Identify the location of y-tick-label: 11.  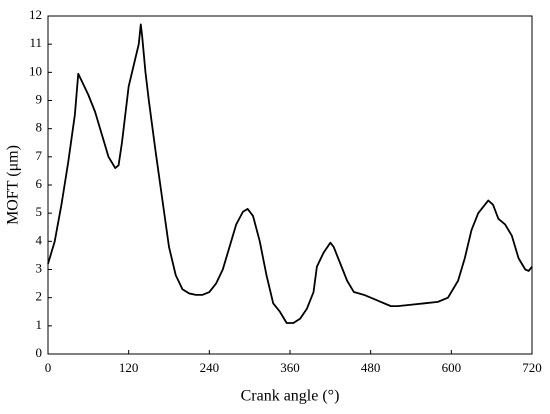
(35, 42).